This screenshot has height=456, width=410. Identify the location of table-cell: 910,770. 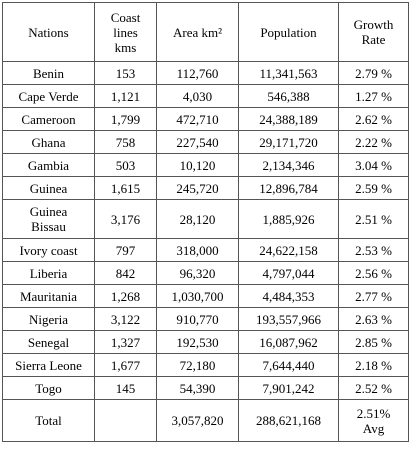
(197, 319).